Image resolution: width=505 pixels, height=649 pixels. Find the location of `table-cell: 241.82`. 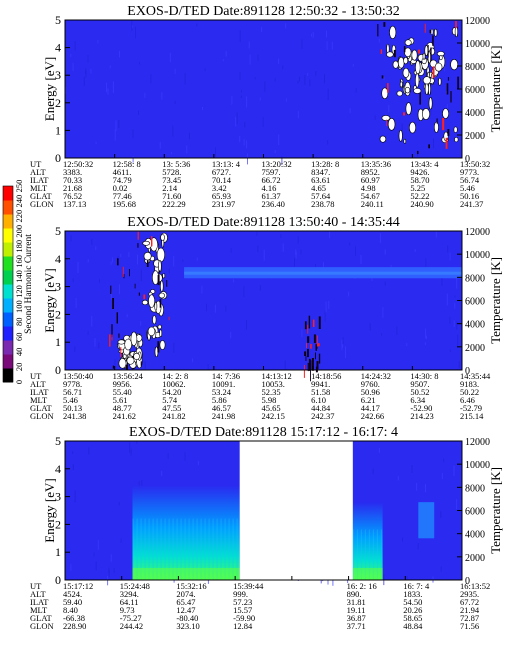

table-cell: 241.82 is located at coordinates (173, 416).